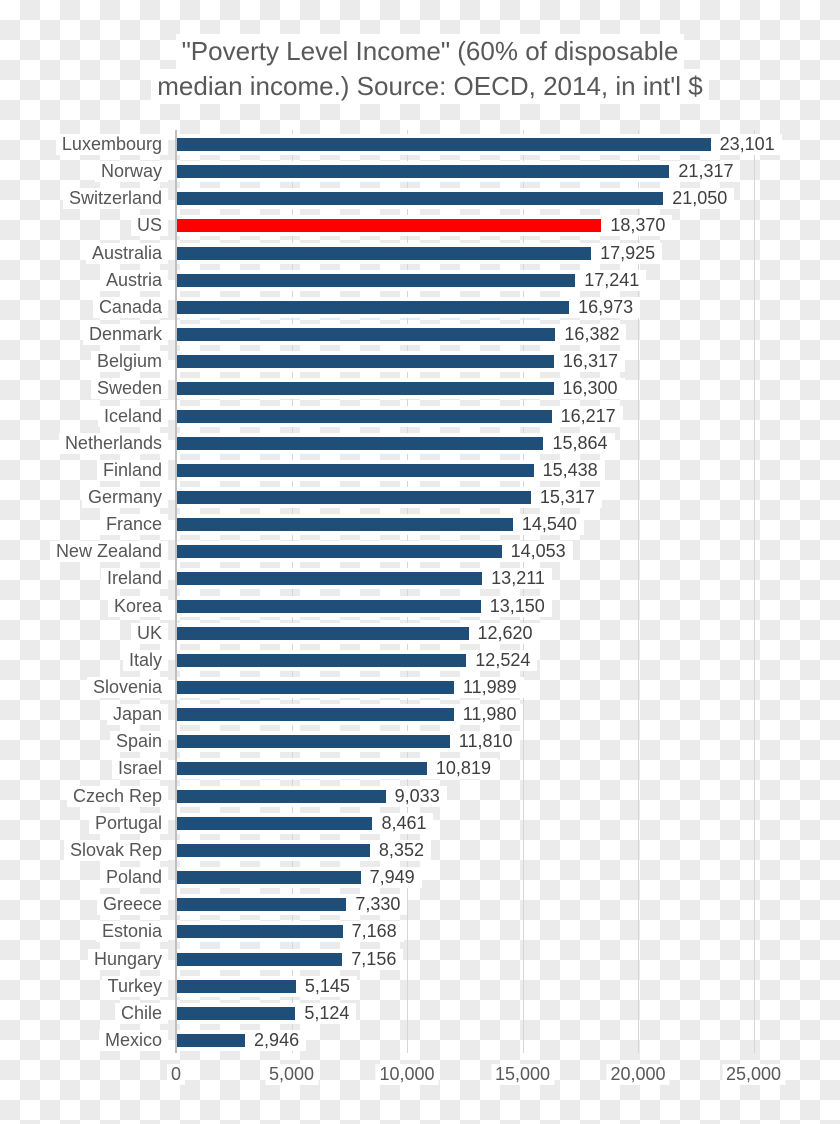  What do you see at coordinates (570, 469) in the screenshot?
I see `value-label: 15,438` at bounding box center [570, 469].